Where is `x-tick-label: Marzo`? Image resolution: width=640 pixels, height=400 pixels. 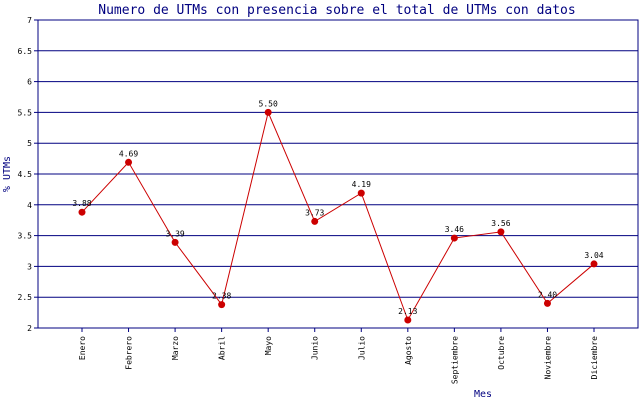
x-tick-label: Marzo is located at coordinates (175, 348).